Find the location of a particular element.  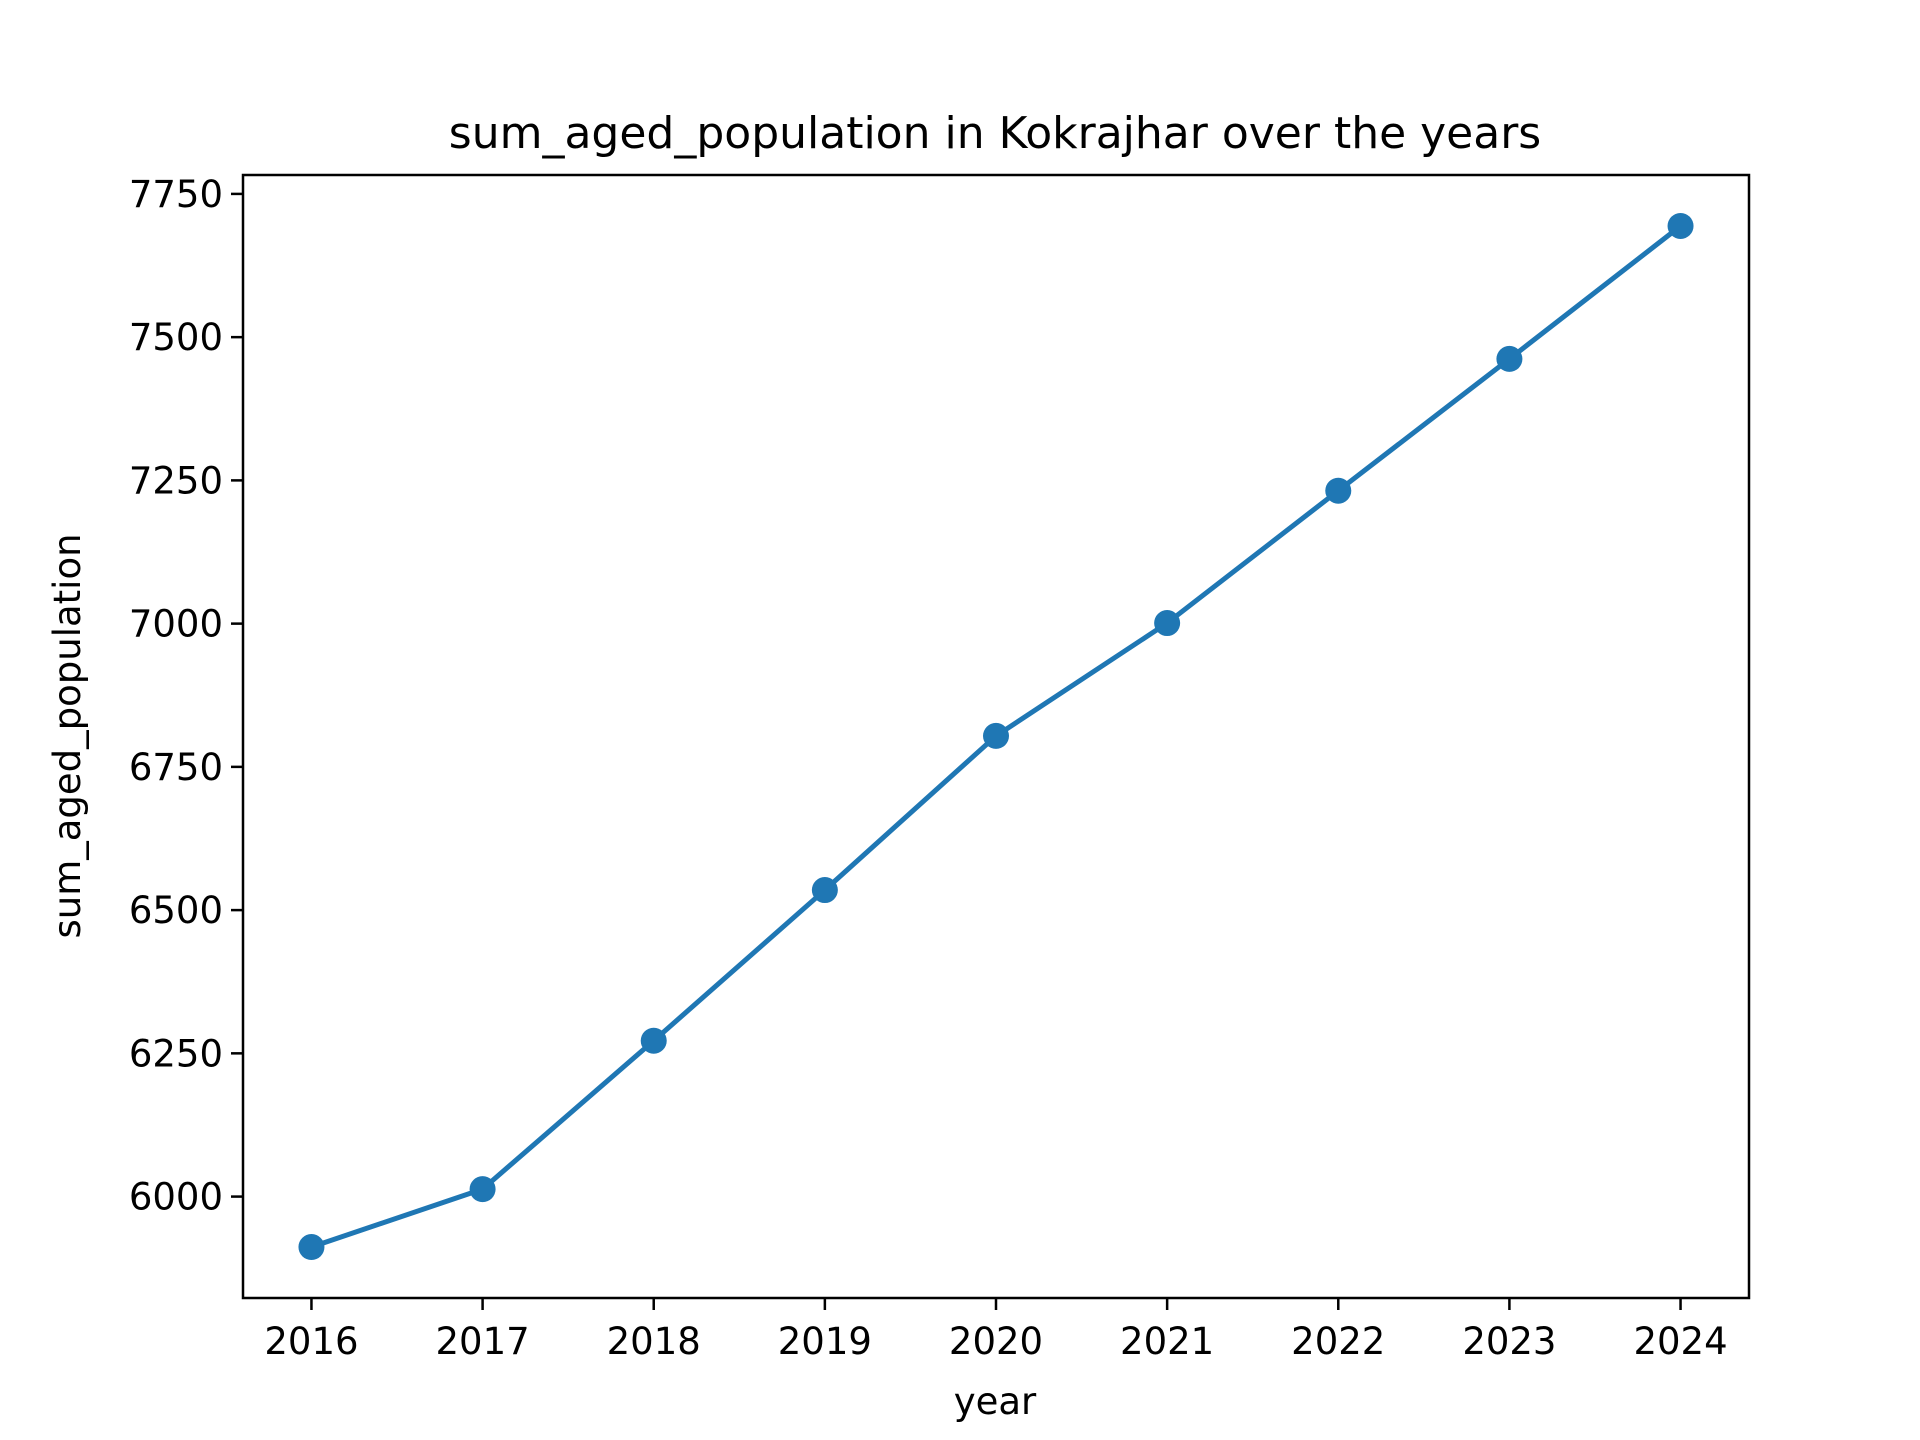

x-tick-label: 2019 is located at coordinates (825, 1341).